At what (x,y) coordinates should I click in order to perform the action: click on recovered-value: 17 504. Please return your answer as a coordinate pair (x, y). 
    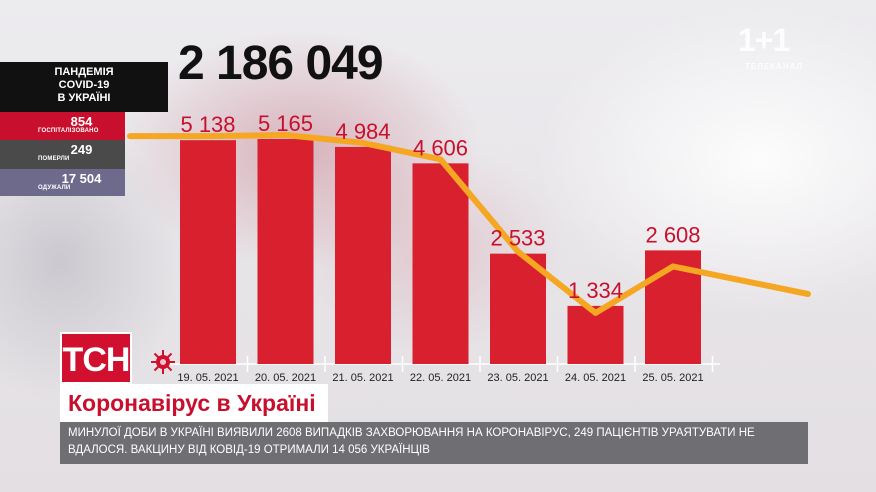
    Looking at the image, I should click on (81, 178).